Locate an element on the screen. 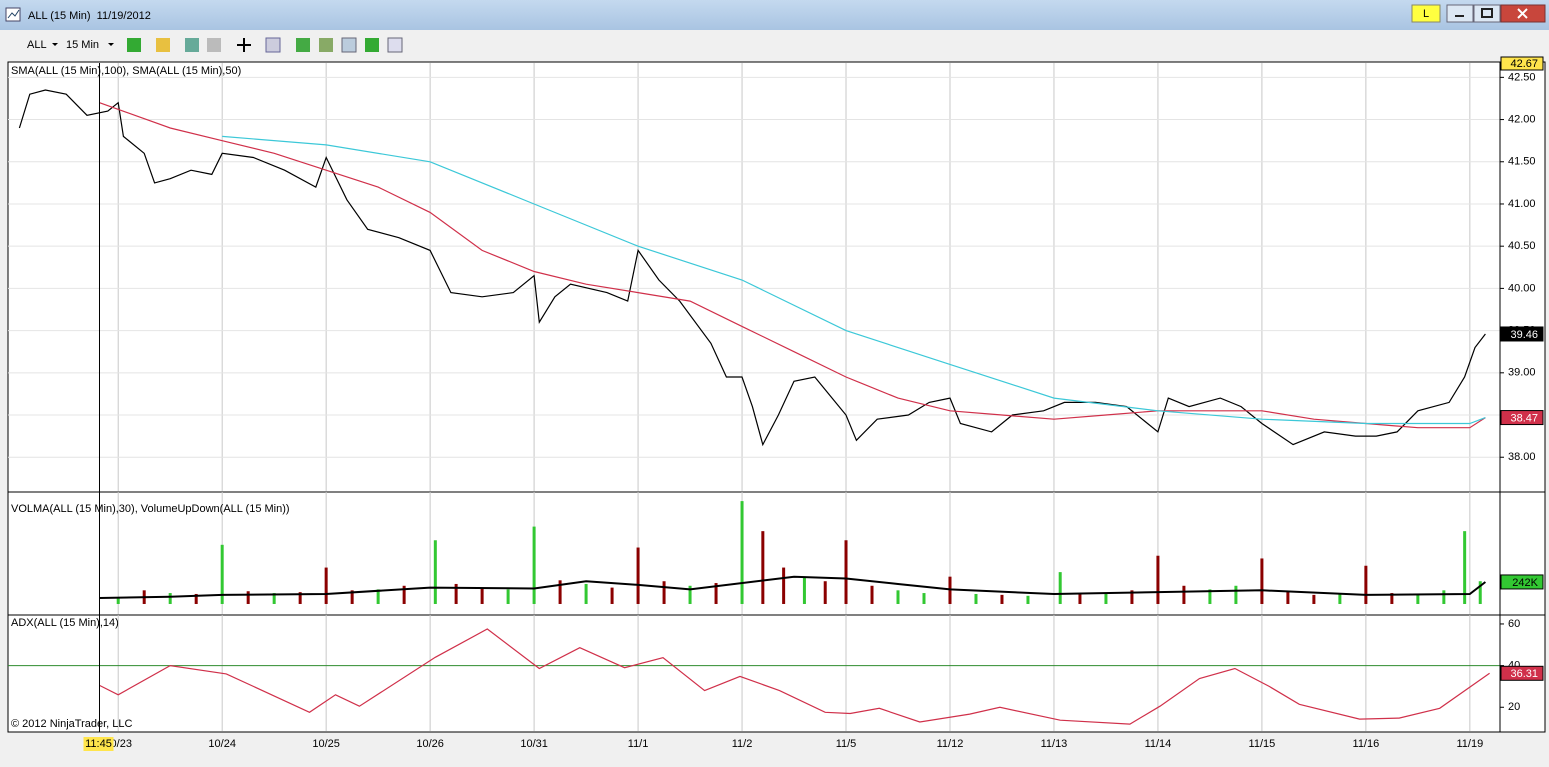  chart-style-button is located at coordinates (134, 45).